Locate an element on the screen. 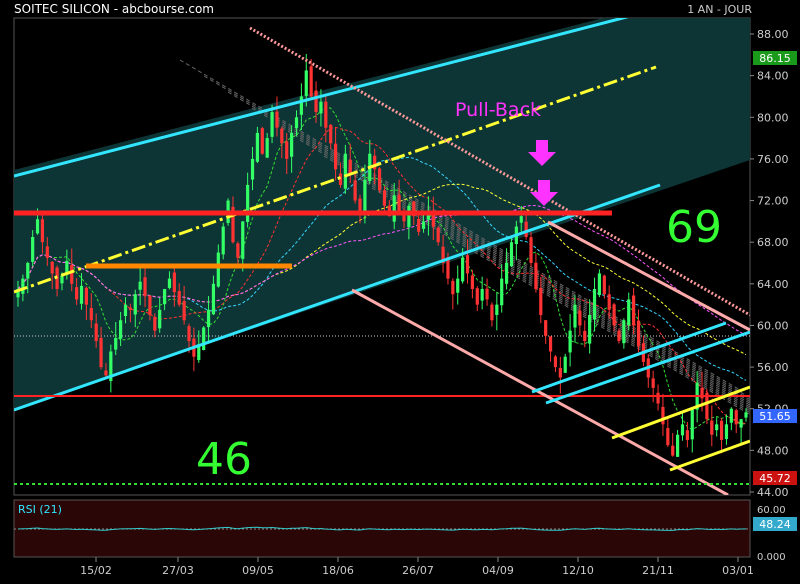  price-tick-label: 84.00 is located at coordinates (773, 76).